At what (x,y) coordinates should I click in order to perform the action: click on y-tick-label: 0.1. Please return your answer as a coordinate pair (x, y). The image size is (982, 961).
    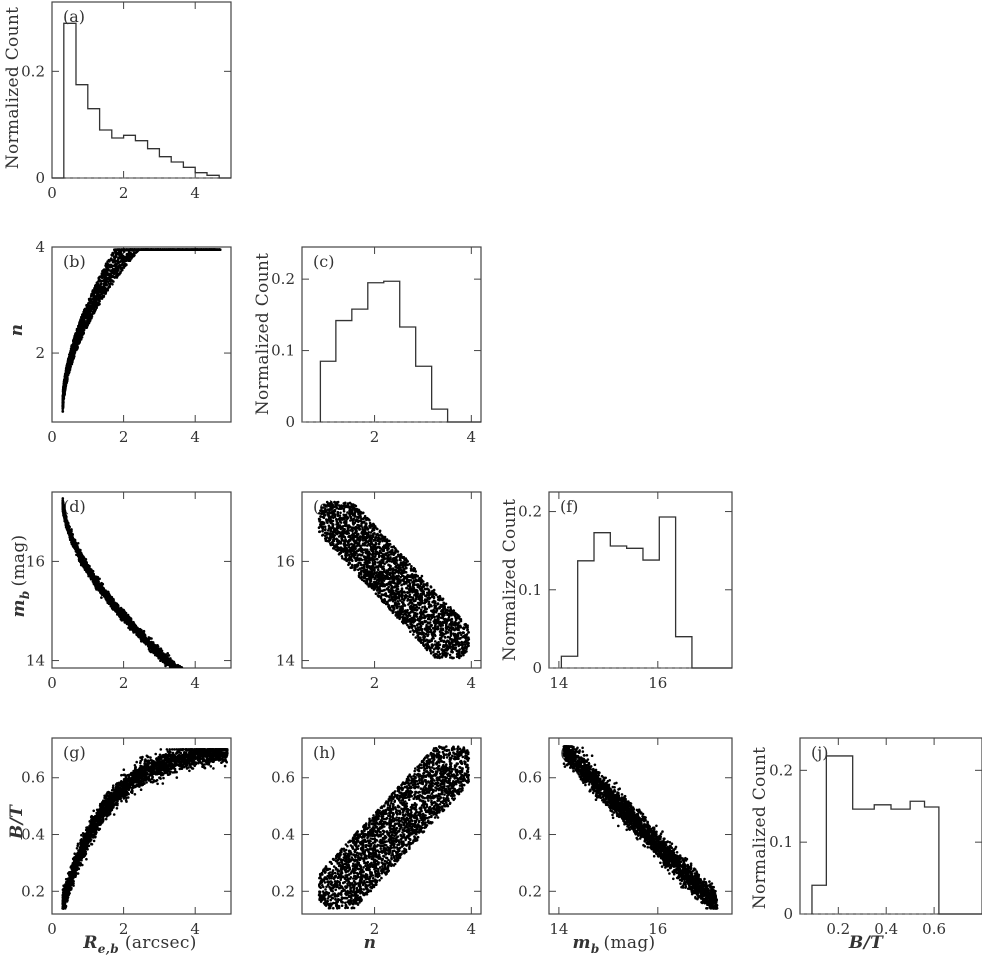
    Looking at the image, I should click on (283, 351).